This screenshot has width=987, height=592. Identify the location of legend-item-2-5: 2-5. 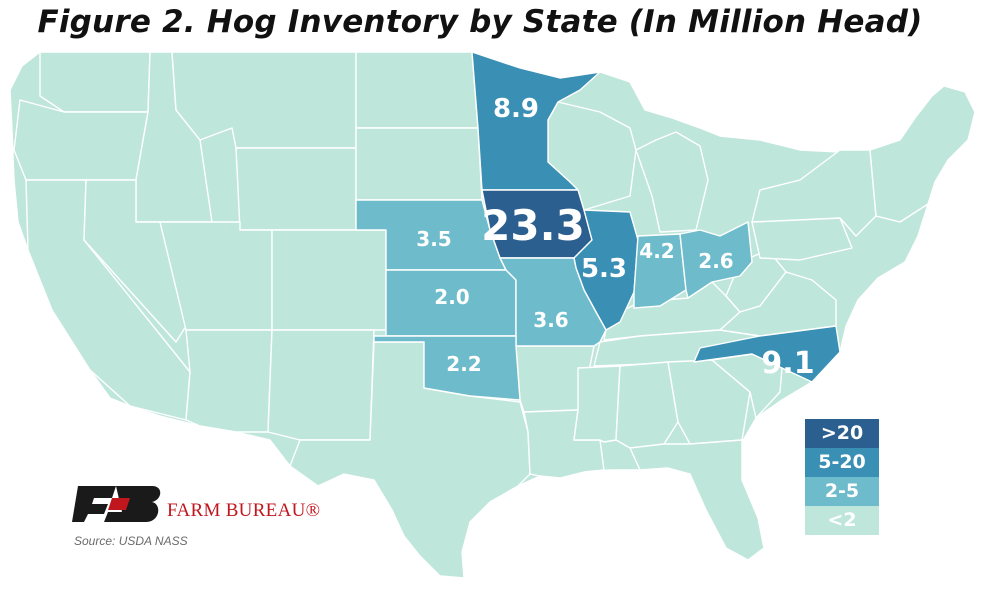
(842, 491).